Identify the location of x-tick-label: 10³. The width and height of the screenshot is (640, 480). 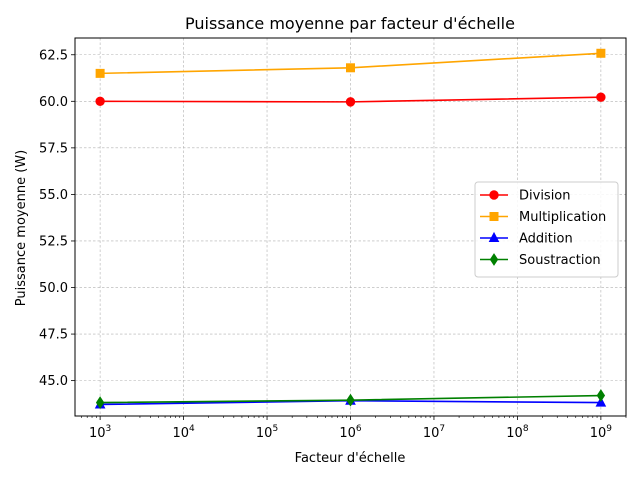
(100, 432).